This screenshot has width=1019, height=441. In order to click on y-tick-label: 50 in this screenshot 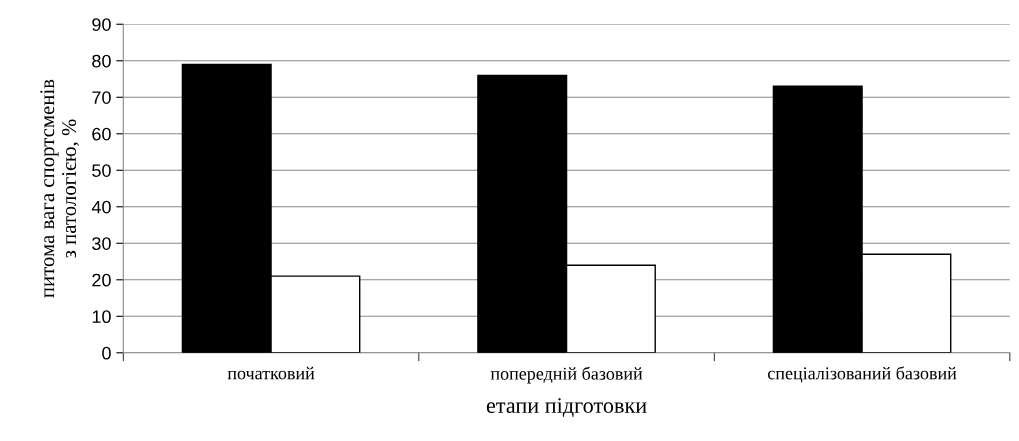, I will do `click(101, 170)`.